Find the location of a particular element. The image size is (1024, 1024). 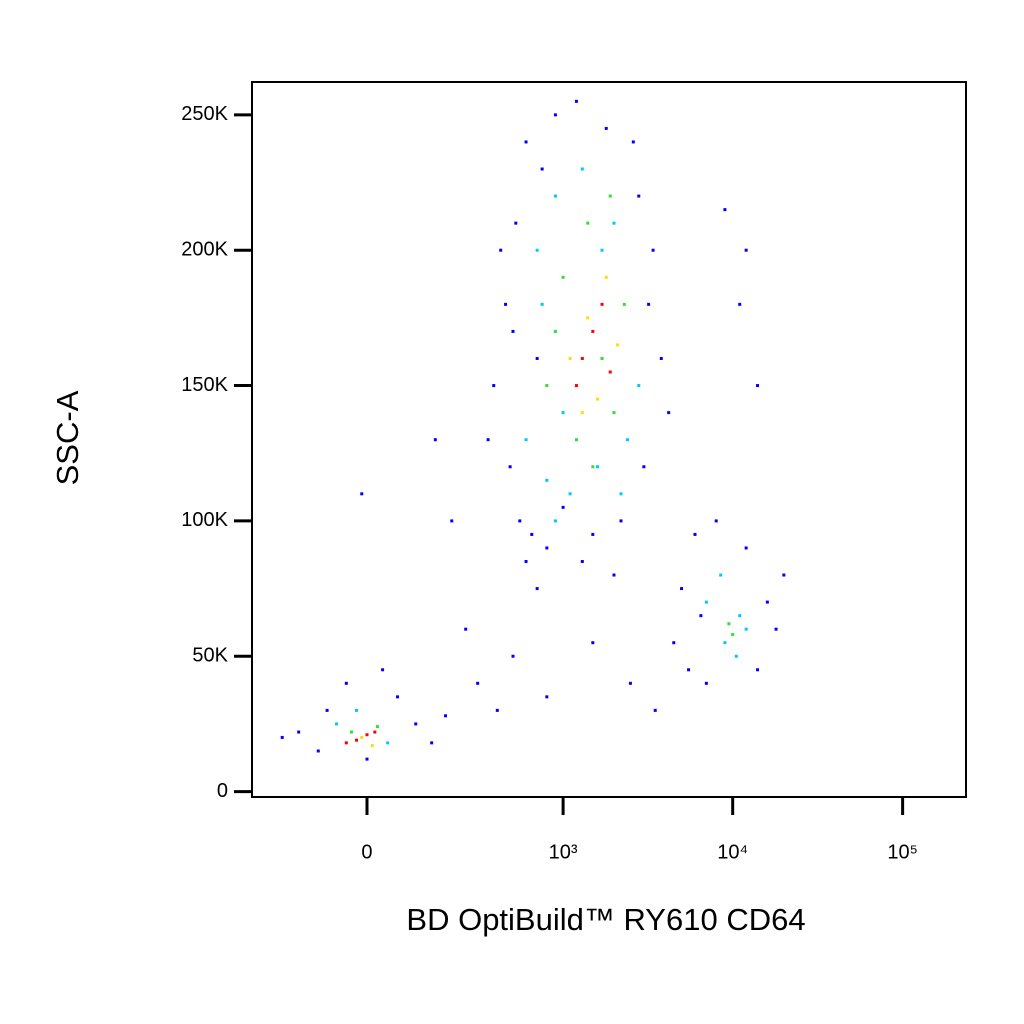

y-tick-label: 50K is located at coordinates (210, 656).